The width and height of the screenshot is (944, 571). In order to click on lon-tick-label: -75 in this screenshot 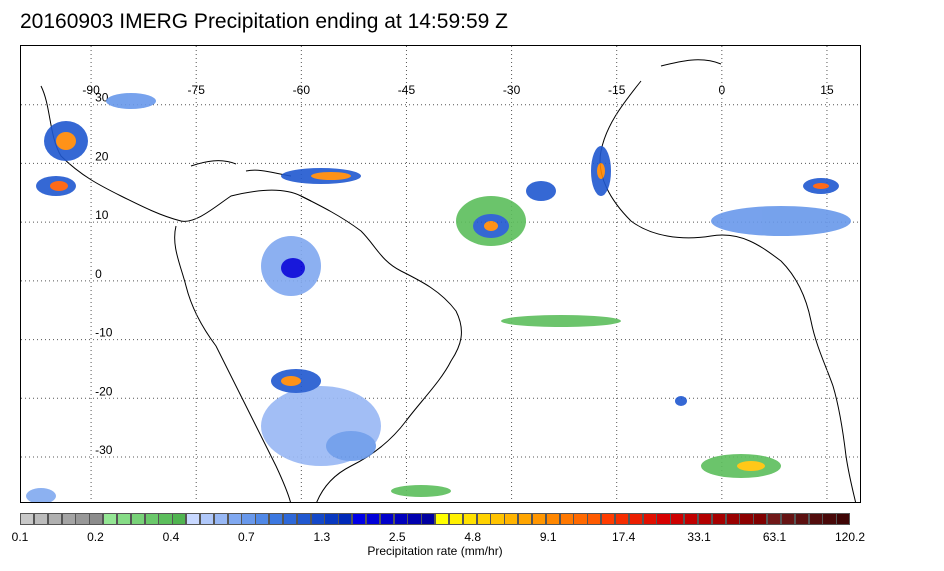, I will do `click(197, 90)`.